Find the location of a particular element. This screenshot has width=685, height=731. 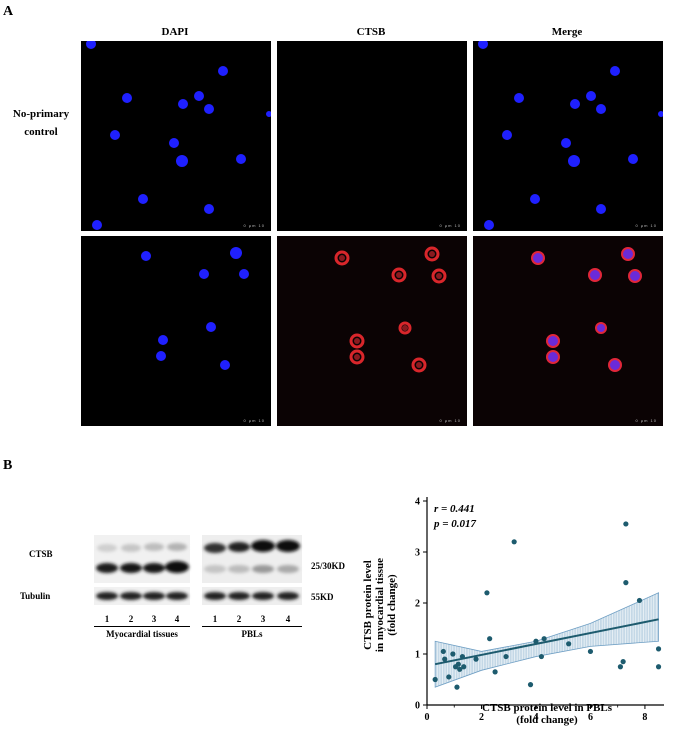

group-label-myocardial: Myocardial tissues is located at coordinates (142, 634).